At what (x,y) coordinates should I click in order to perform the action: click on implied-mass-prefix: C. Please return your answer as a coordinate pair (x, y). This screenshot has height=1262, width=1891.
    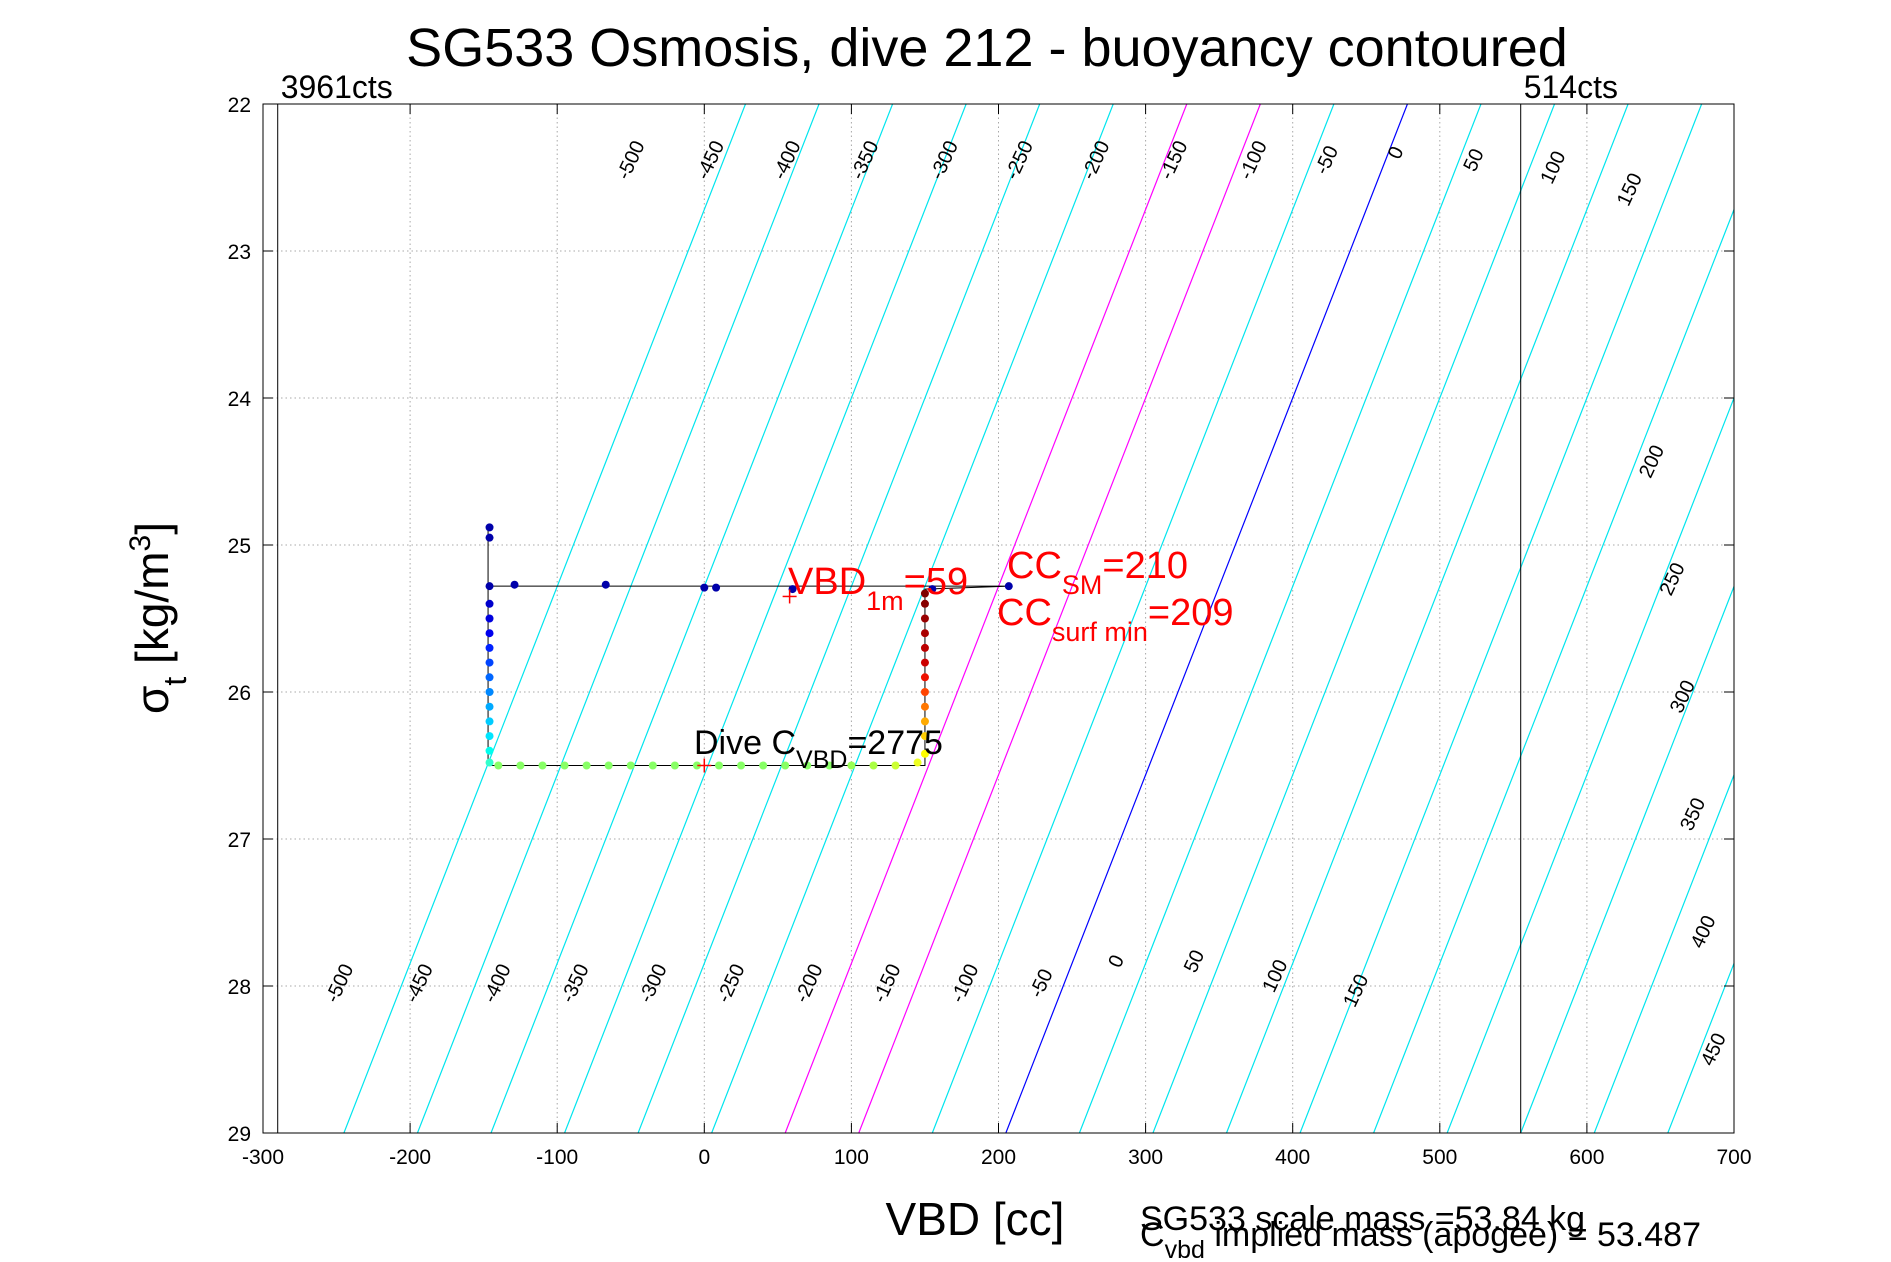
    Looking at the image, I should click on (1152, 1235).